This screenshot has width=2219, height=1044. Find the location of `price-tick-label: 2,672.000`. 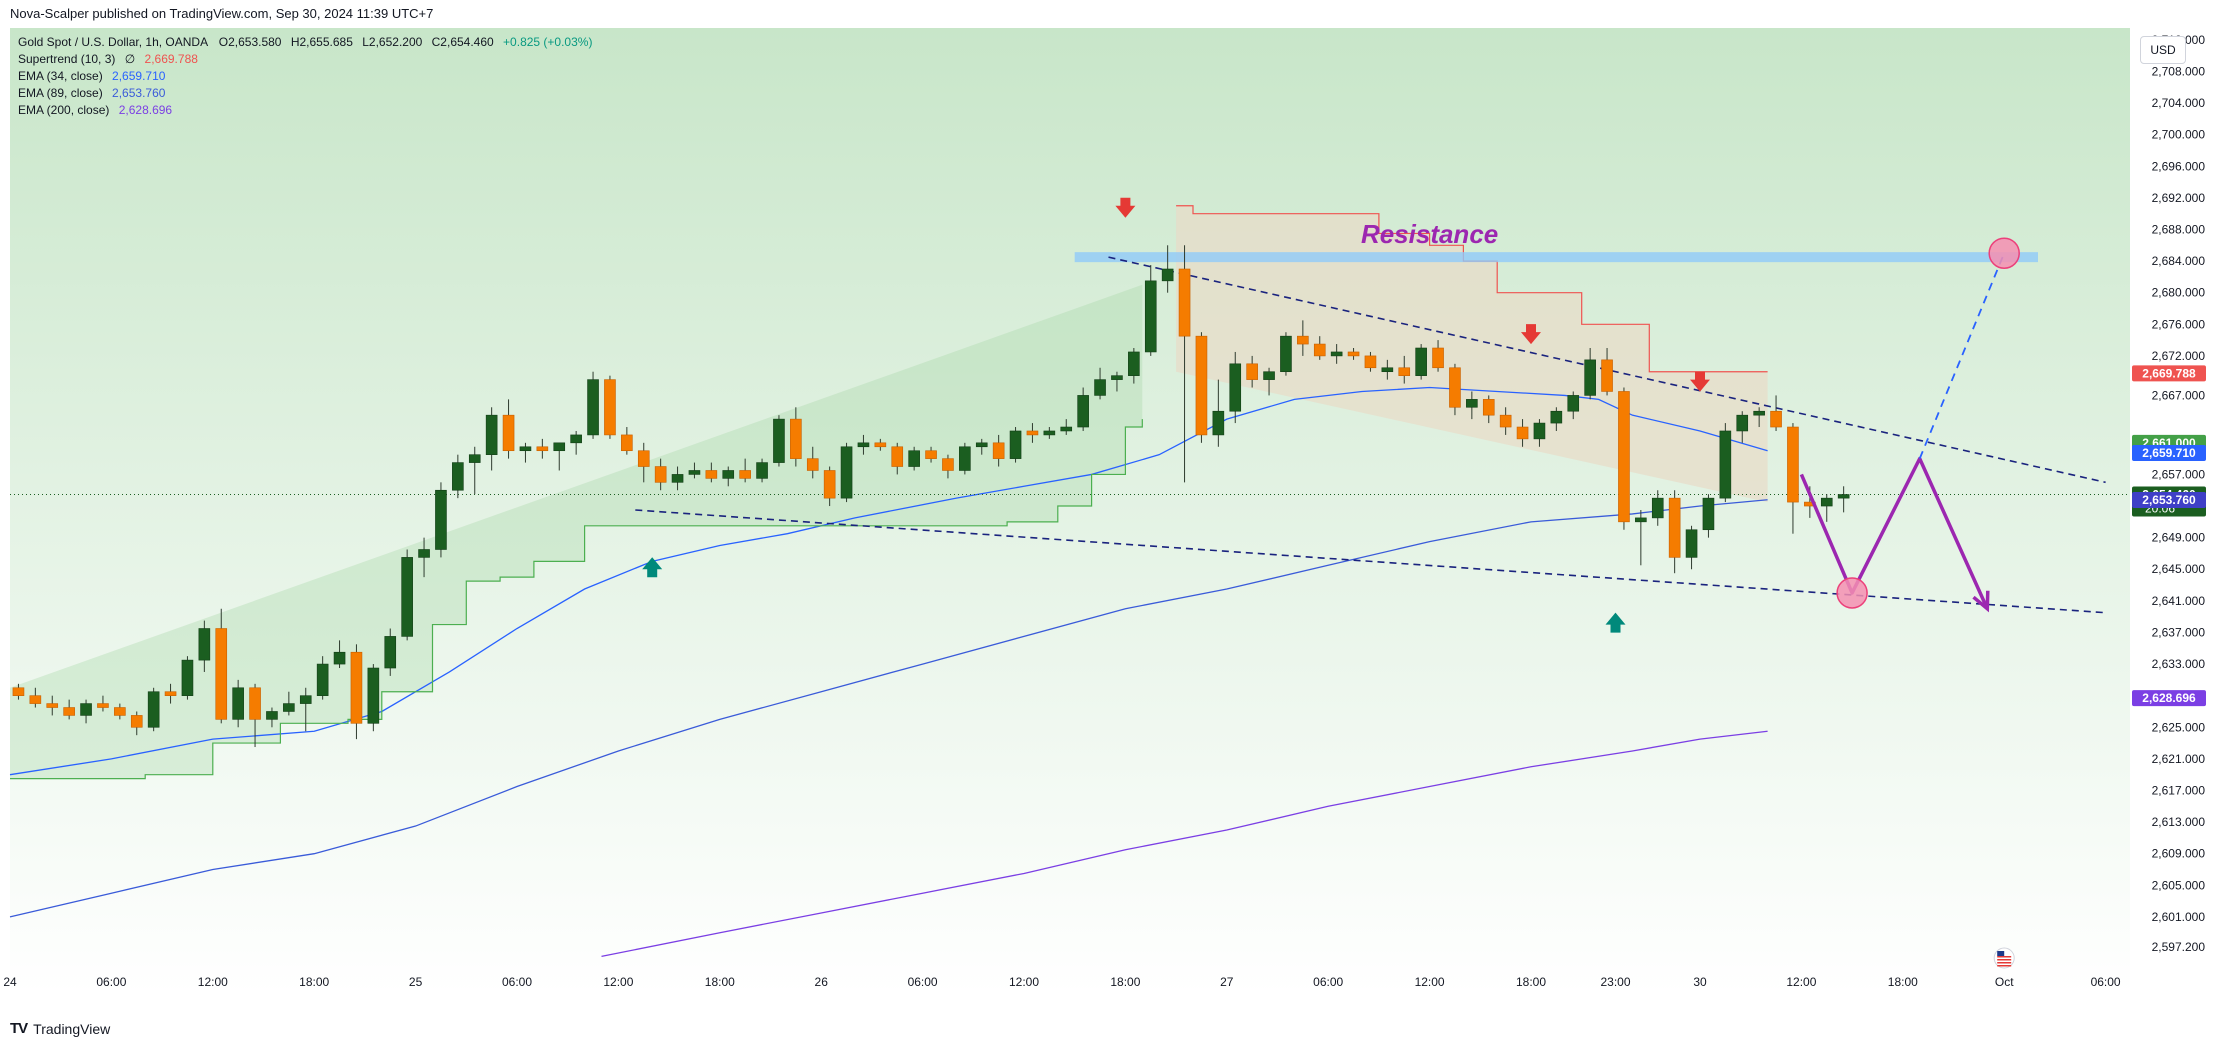

price-tick-label: 2,672.000 is located at coordinates (2179, 356).